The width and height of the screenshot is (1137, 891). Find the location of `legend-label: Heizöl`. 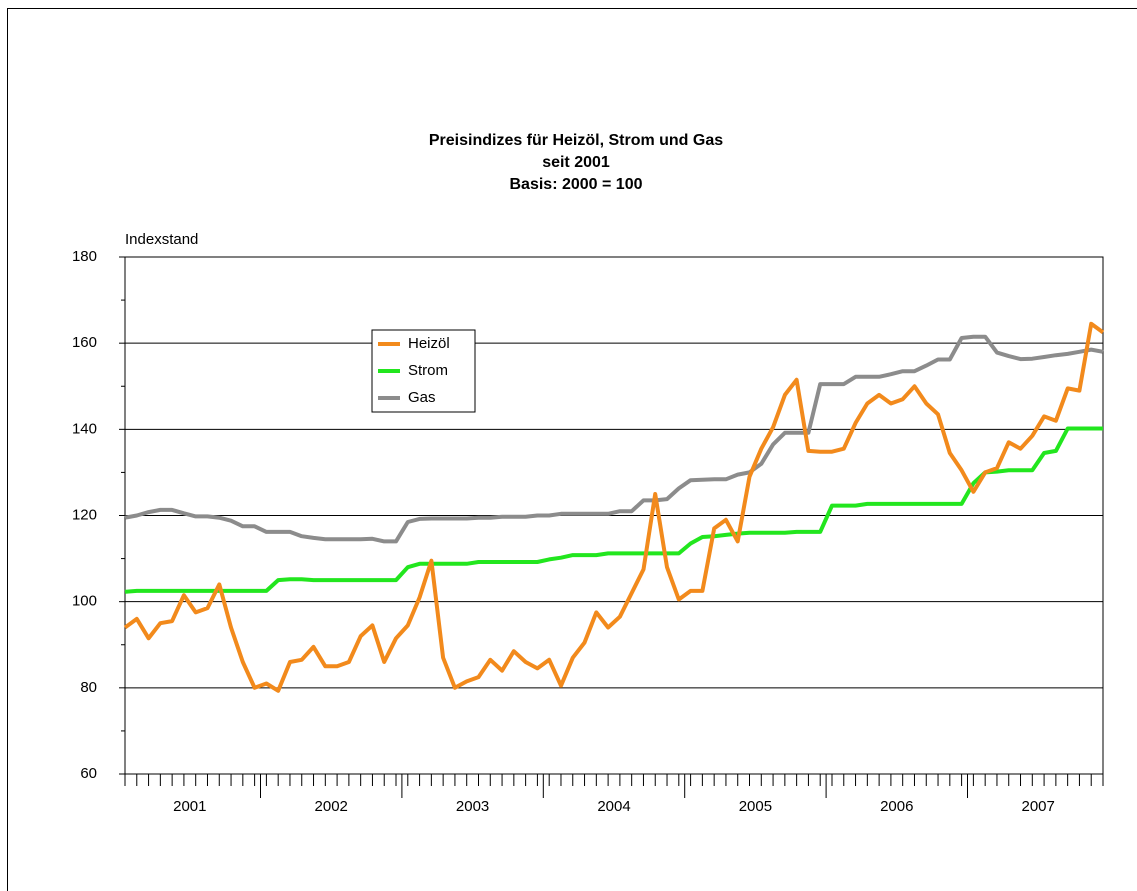

legend-label: Heizöl is located at coordinates (429, 343).